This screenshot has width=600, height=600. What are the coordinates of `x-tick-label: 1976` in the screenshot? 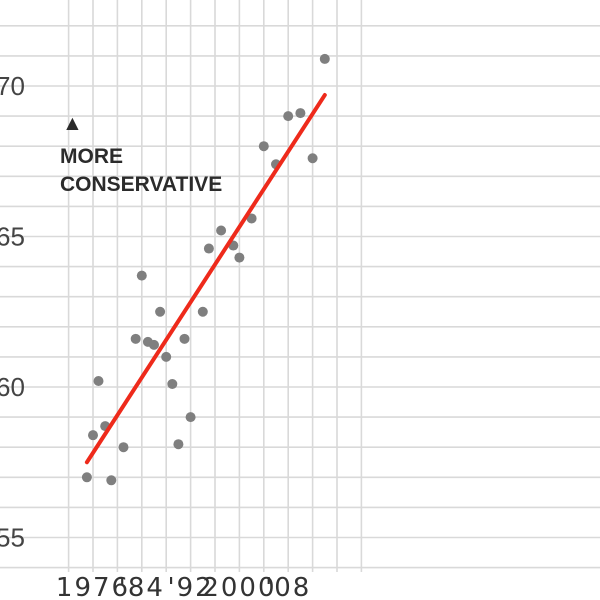 It's located at (93, 586).